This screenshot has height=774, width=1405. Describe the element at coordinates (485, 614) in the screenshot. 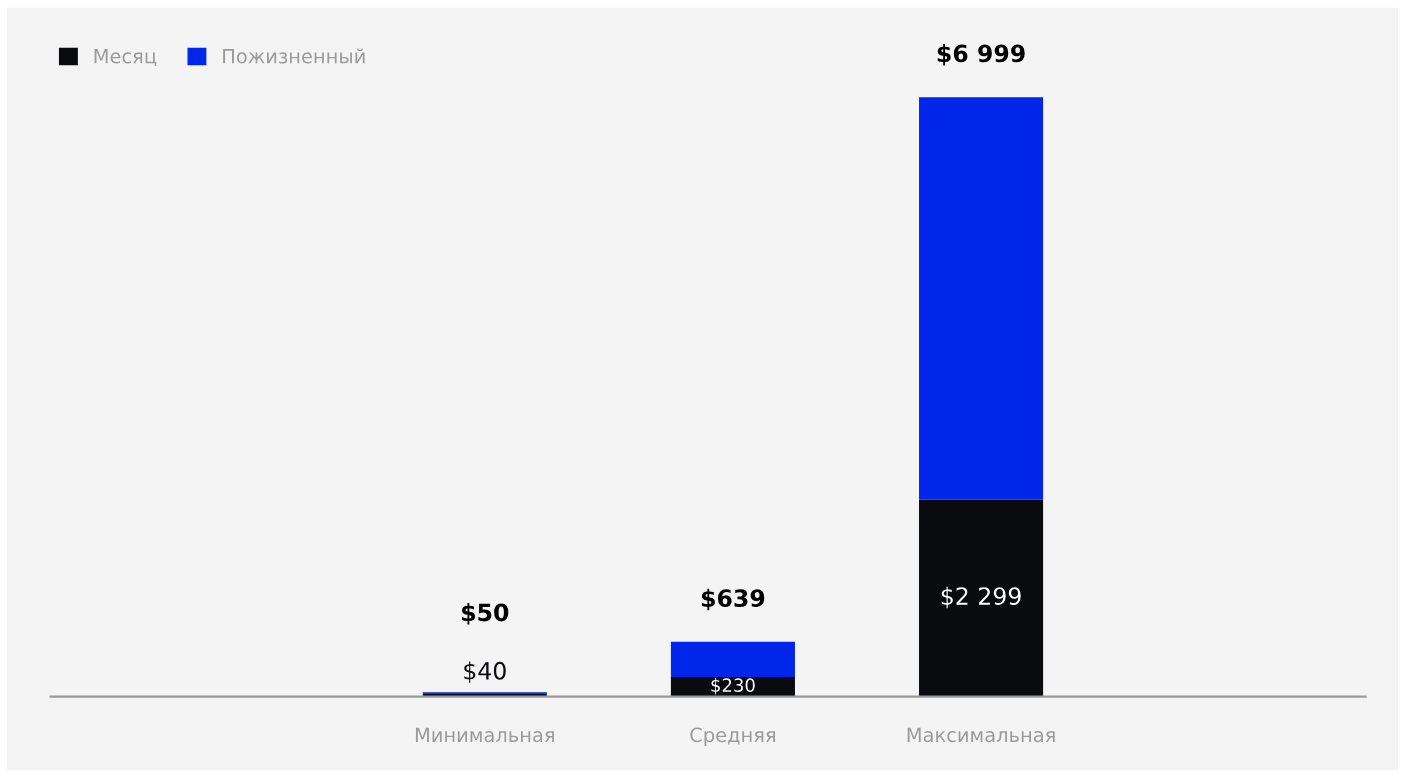

I see `total-label: $50` at that location.